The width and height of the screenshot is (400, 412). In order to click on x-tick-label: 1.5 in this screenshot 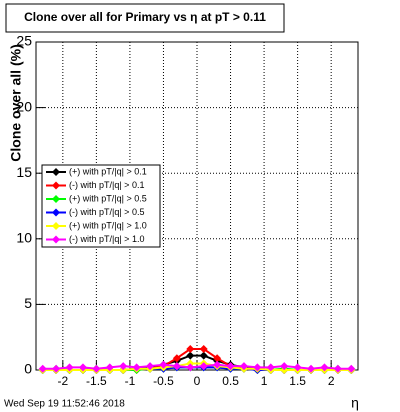, I will do `click(297, 381)`.